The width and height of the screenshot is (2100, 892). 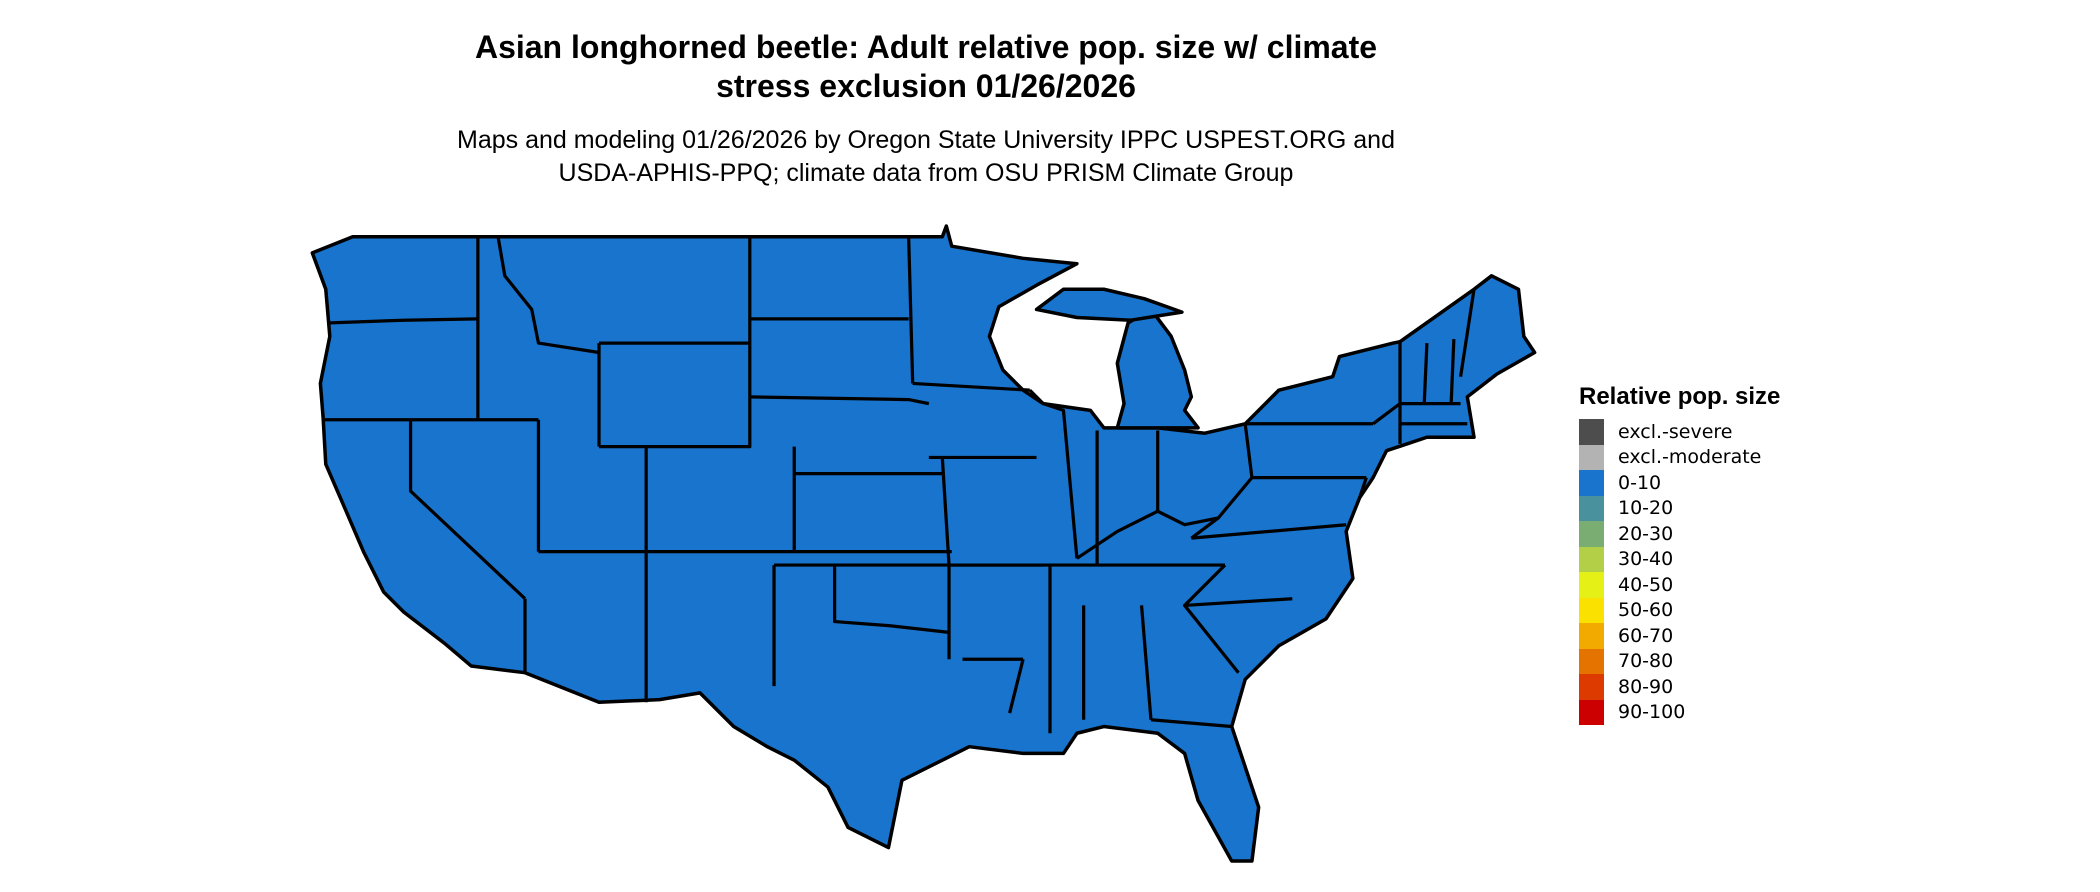 What do you see at coordinates (1690, 457) in the screenshot?
I see `legend-label: excl.-moderate` at bounding box center [1690, 457].